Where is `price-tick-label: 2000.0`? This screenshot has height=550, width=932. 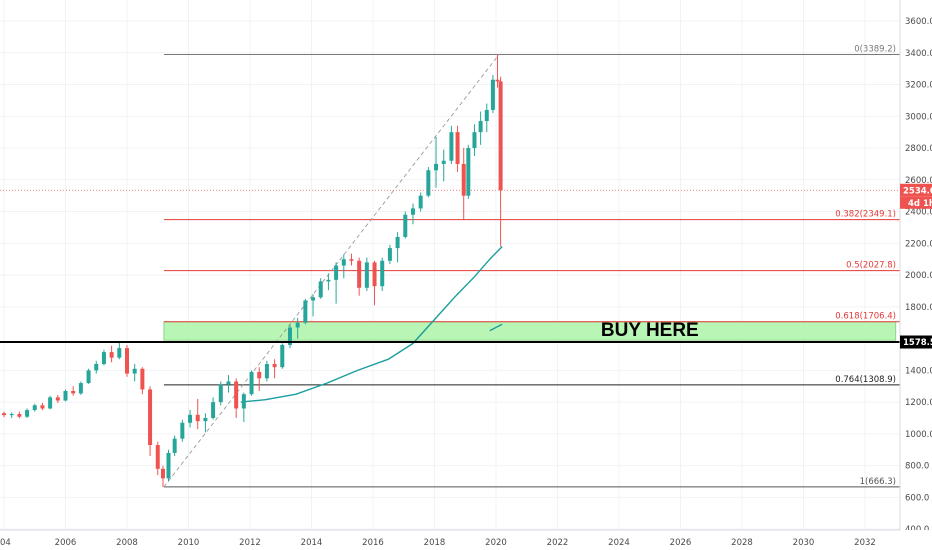 price-tick-label: 2000.0 is located at coordinates (918, 276).